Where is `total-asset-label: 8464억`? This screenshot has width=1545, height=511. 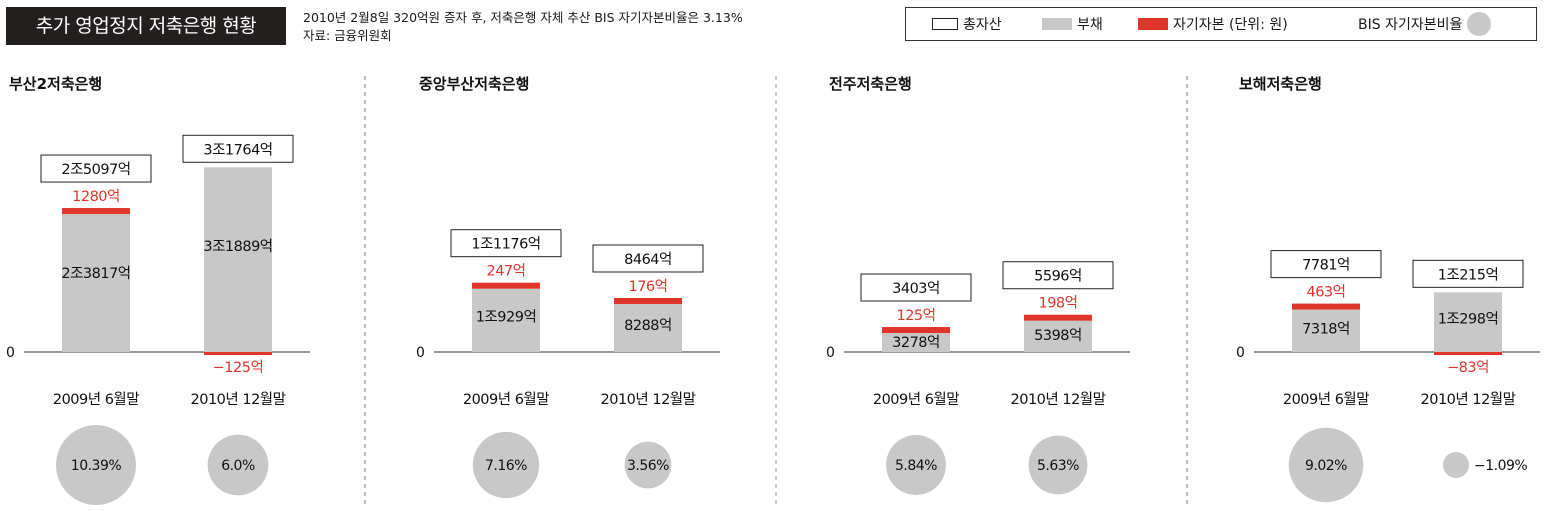
total-asset-label: 8464억 is located at coordinates (648, 259).